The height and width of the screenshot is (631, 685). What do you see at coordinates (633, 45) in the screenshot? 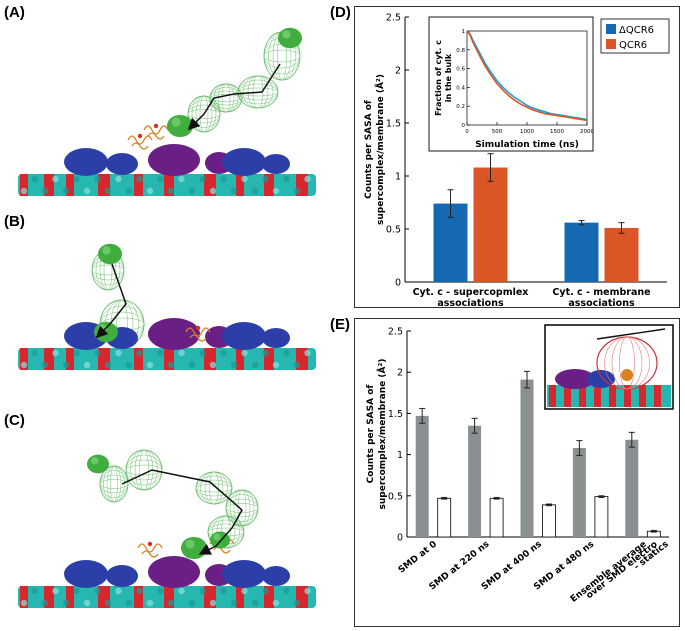
I see `legend-label: QCR6` at bounding box center [633, 45].